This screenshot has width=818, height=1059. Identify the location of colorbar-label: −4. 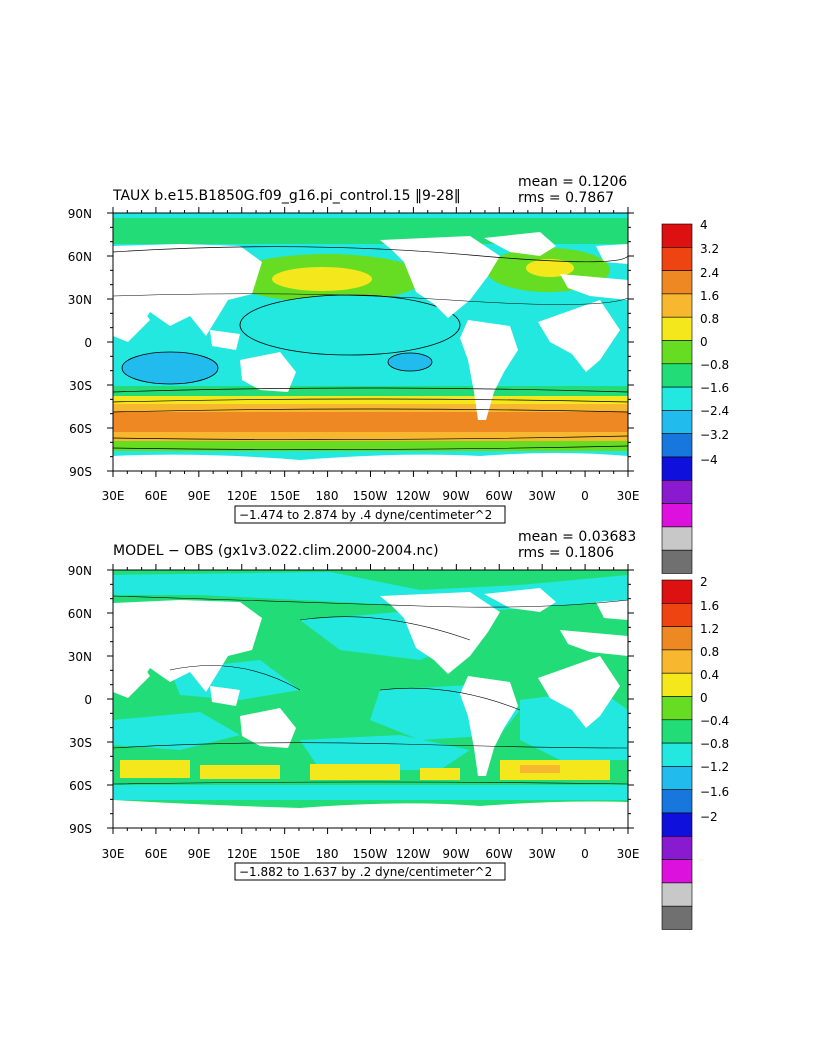
(709, 460).